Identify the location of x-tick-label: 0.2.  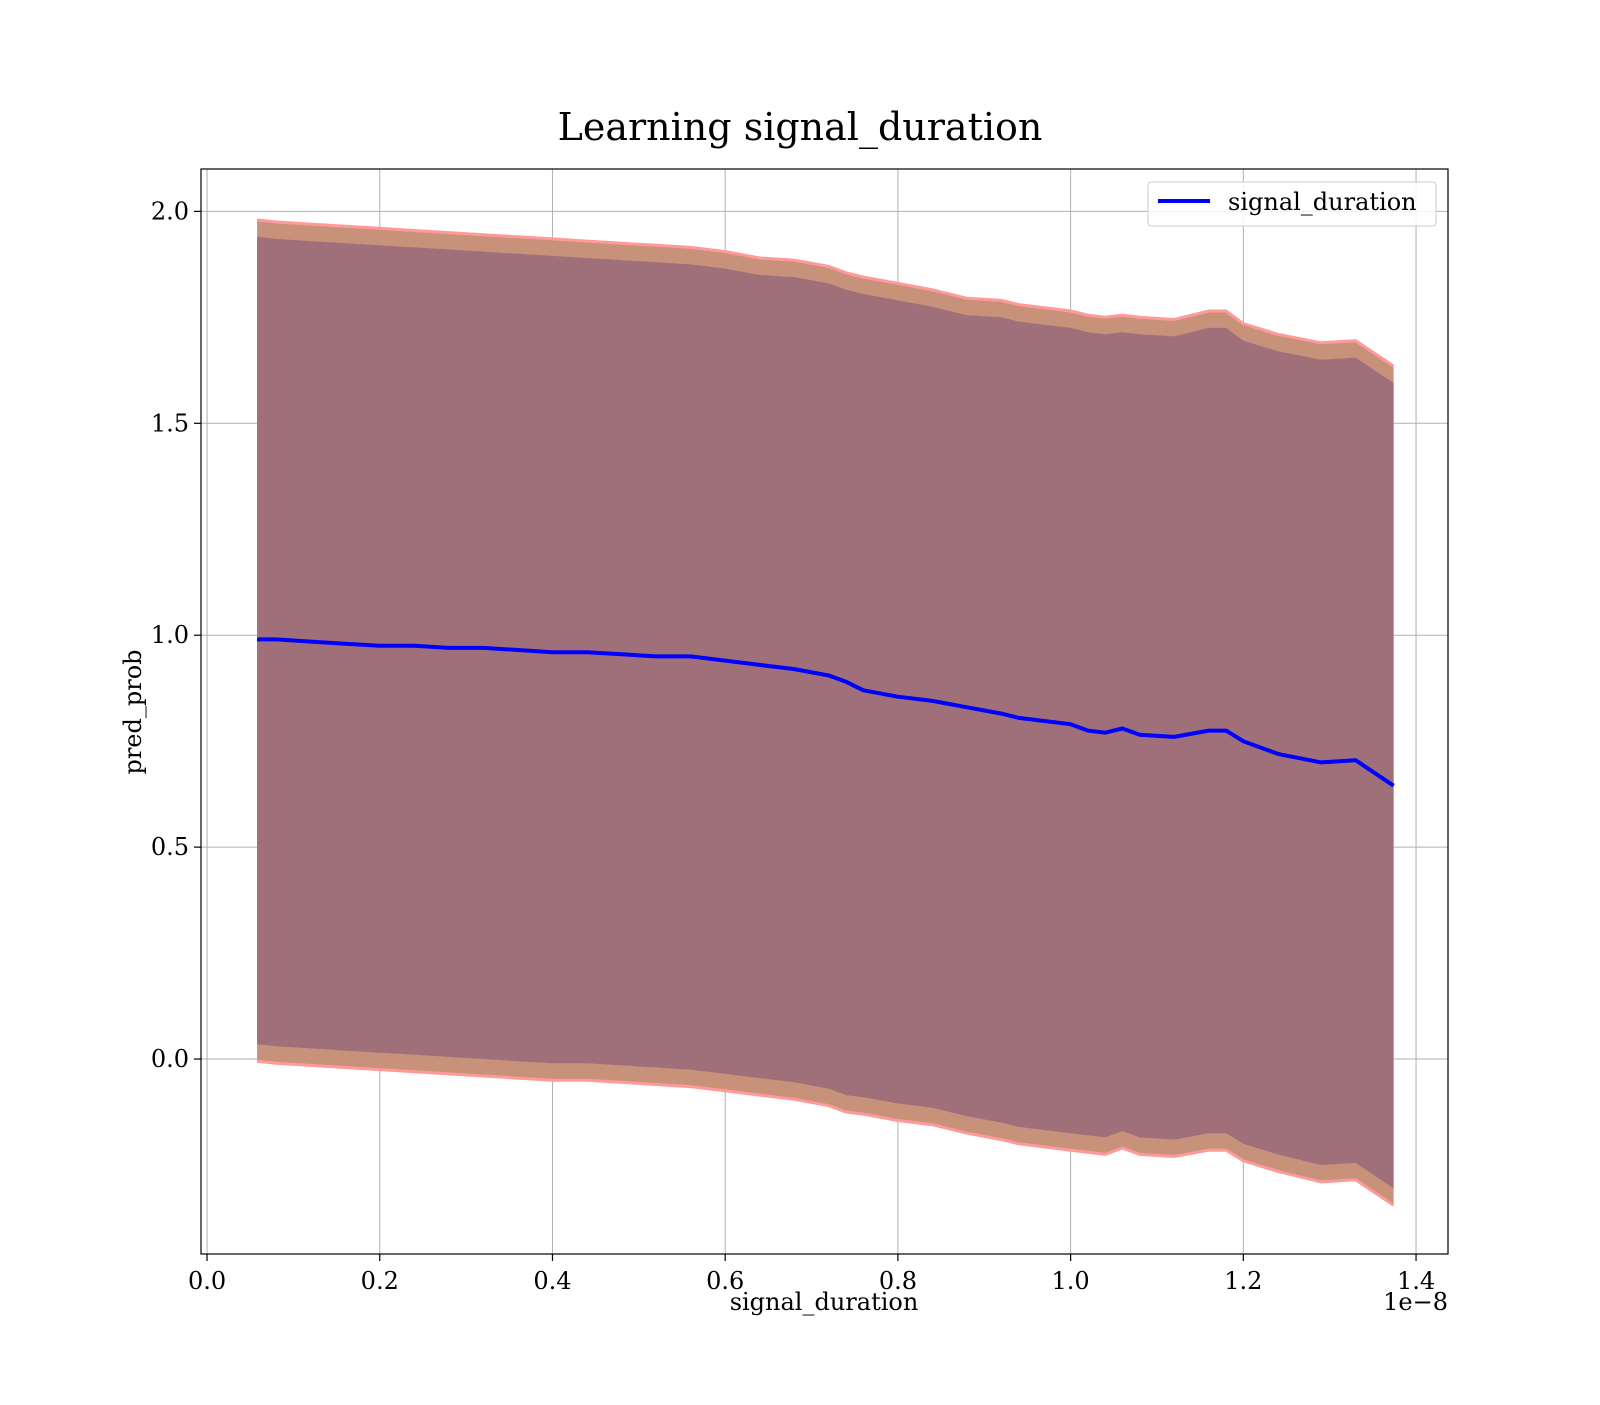
(380, 1281).